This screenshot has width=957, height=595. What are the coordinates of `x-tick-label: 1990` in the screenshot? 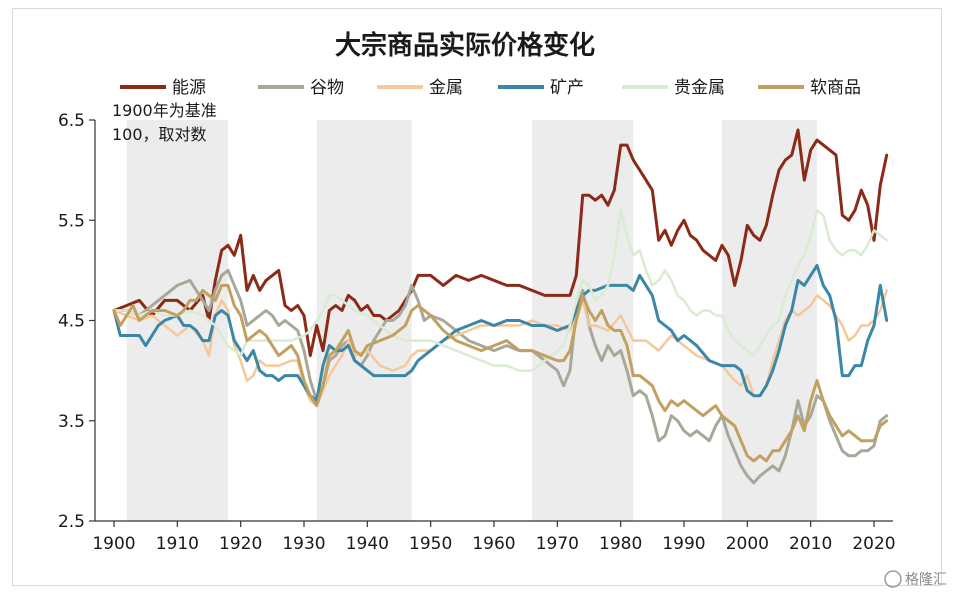 It's located at (683, 544).